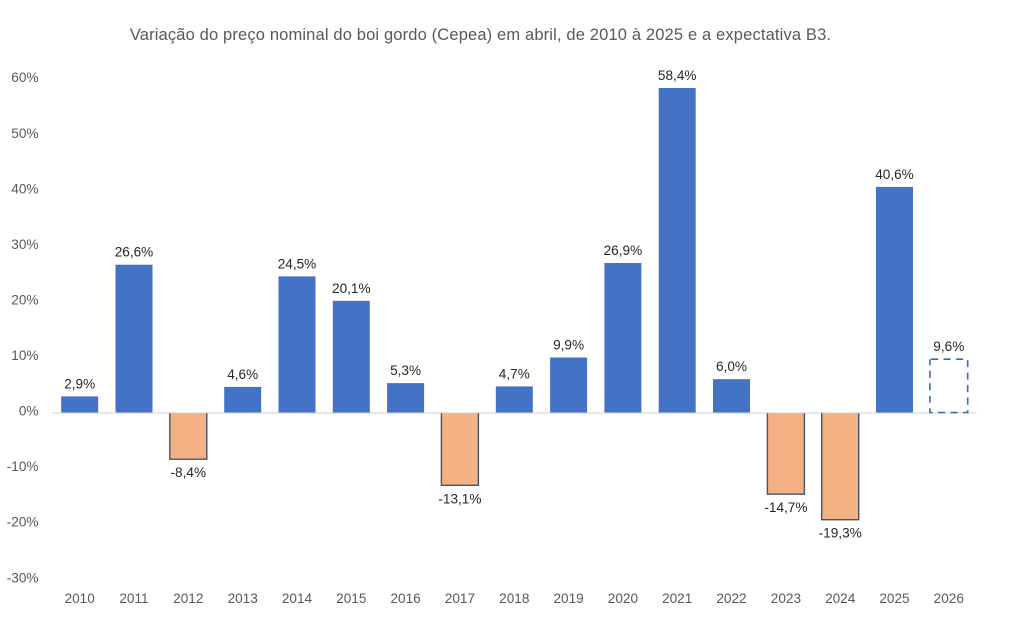  I want to click on svg-text: 2020, so click(623, 598).